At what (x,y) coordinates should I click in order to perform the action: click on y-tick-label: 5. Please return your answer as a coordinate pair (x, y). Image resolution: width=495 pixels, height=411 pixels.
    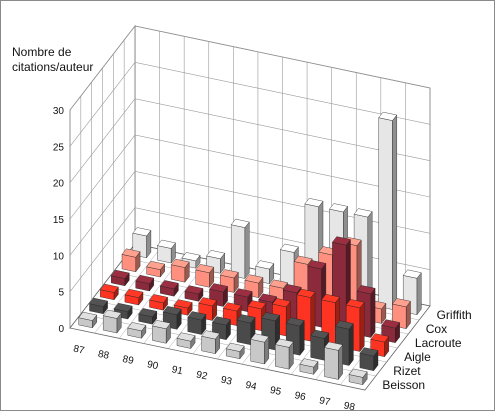
    Looking at the image, I should click on (61, 293).